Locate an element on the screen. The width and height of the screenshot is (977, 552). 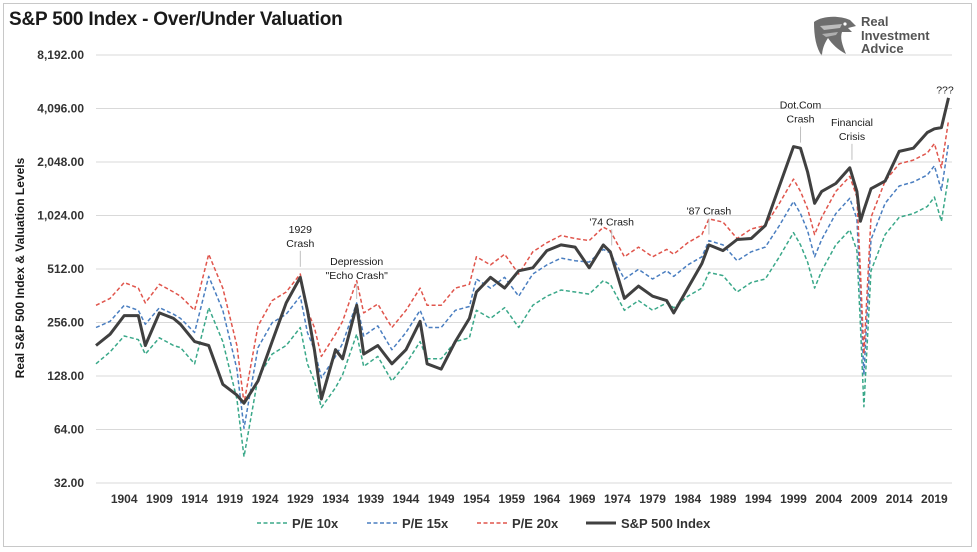
x-tick-label: 1999 is located at coordinates (793, 499).